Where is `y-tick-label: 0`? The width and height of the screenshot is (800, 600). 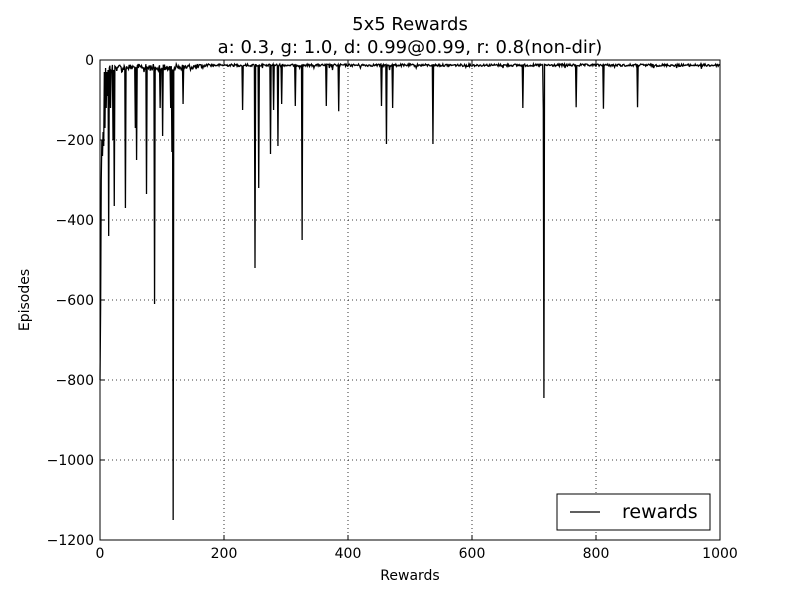
y-tick-label: 0 is located at coordinates (89, 61).